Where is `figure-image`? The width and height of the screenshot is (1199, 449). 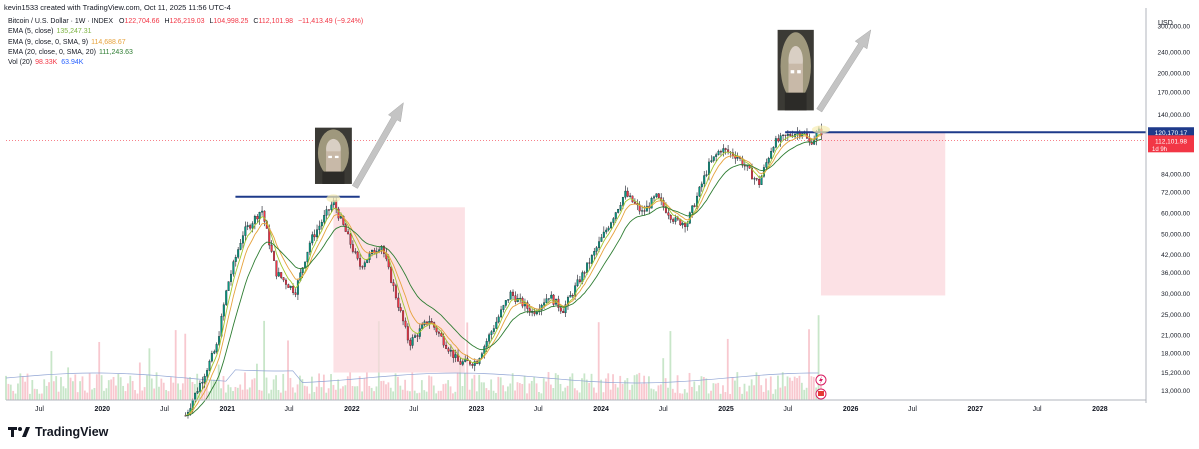 figure-image is located at coordinates (795, 70).